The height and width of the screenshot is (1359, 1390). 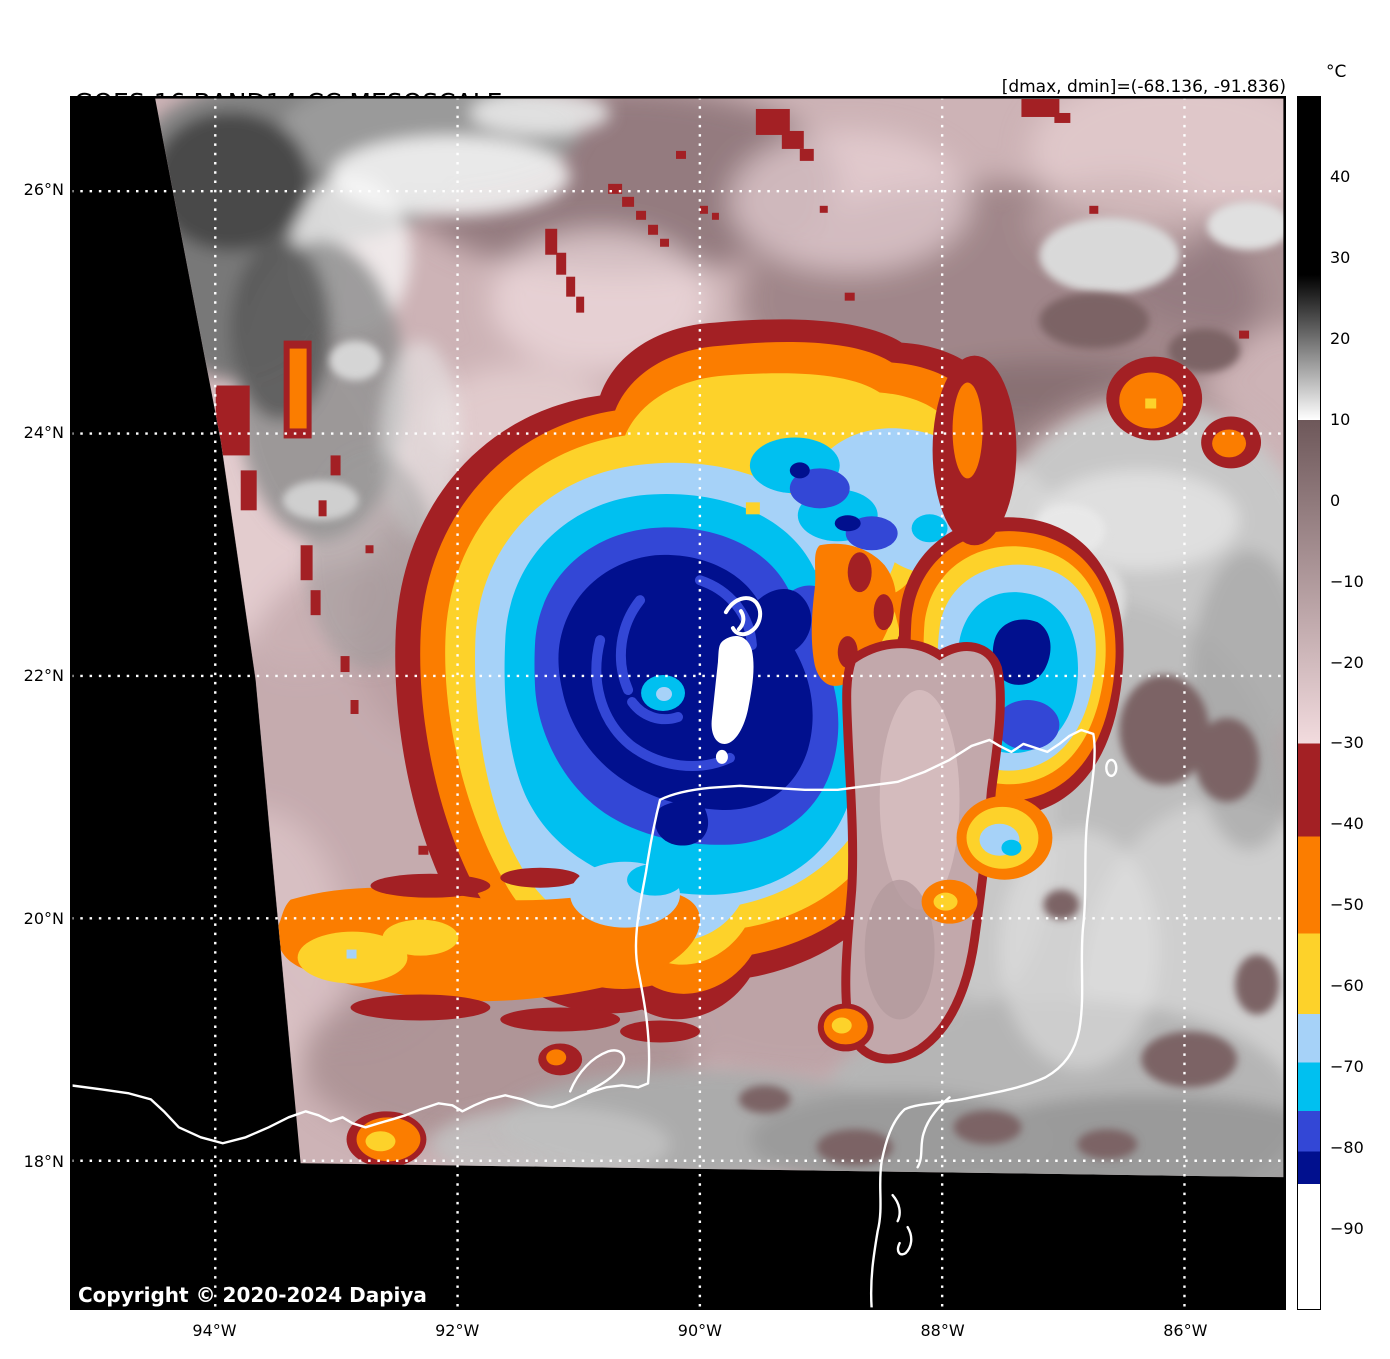 What do you see at coordinates (674, 673) in the screenshot?
I see `eyewall-swirls` at bounding box center [674, 673].